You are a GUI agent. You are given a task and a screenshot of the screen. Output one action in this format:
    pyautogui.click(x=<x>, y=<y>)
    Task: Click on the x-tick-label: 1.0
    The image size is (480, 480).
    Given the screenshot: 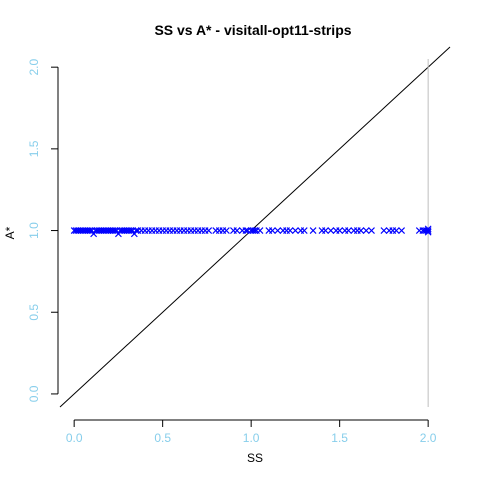 What is the action you would take?
    pyautogui.click(x=251, y=438)
    